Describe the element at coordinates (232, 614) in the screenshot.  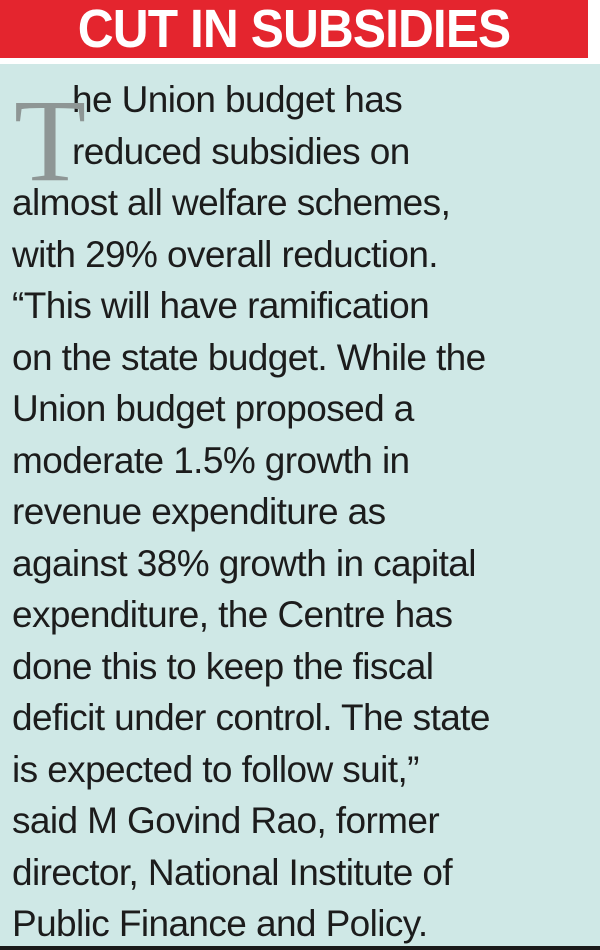
I see `body-line: expenditure, the Centre has` at that location.